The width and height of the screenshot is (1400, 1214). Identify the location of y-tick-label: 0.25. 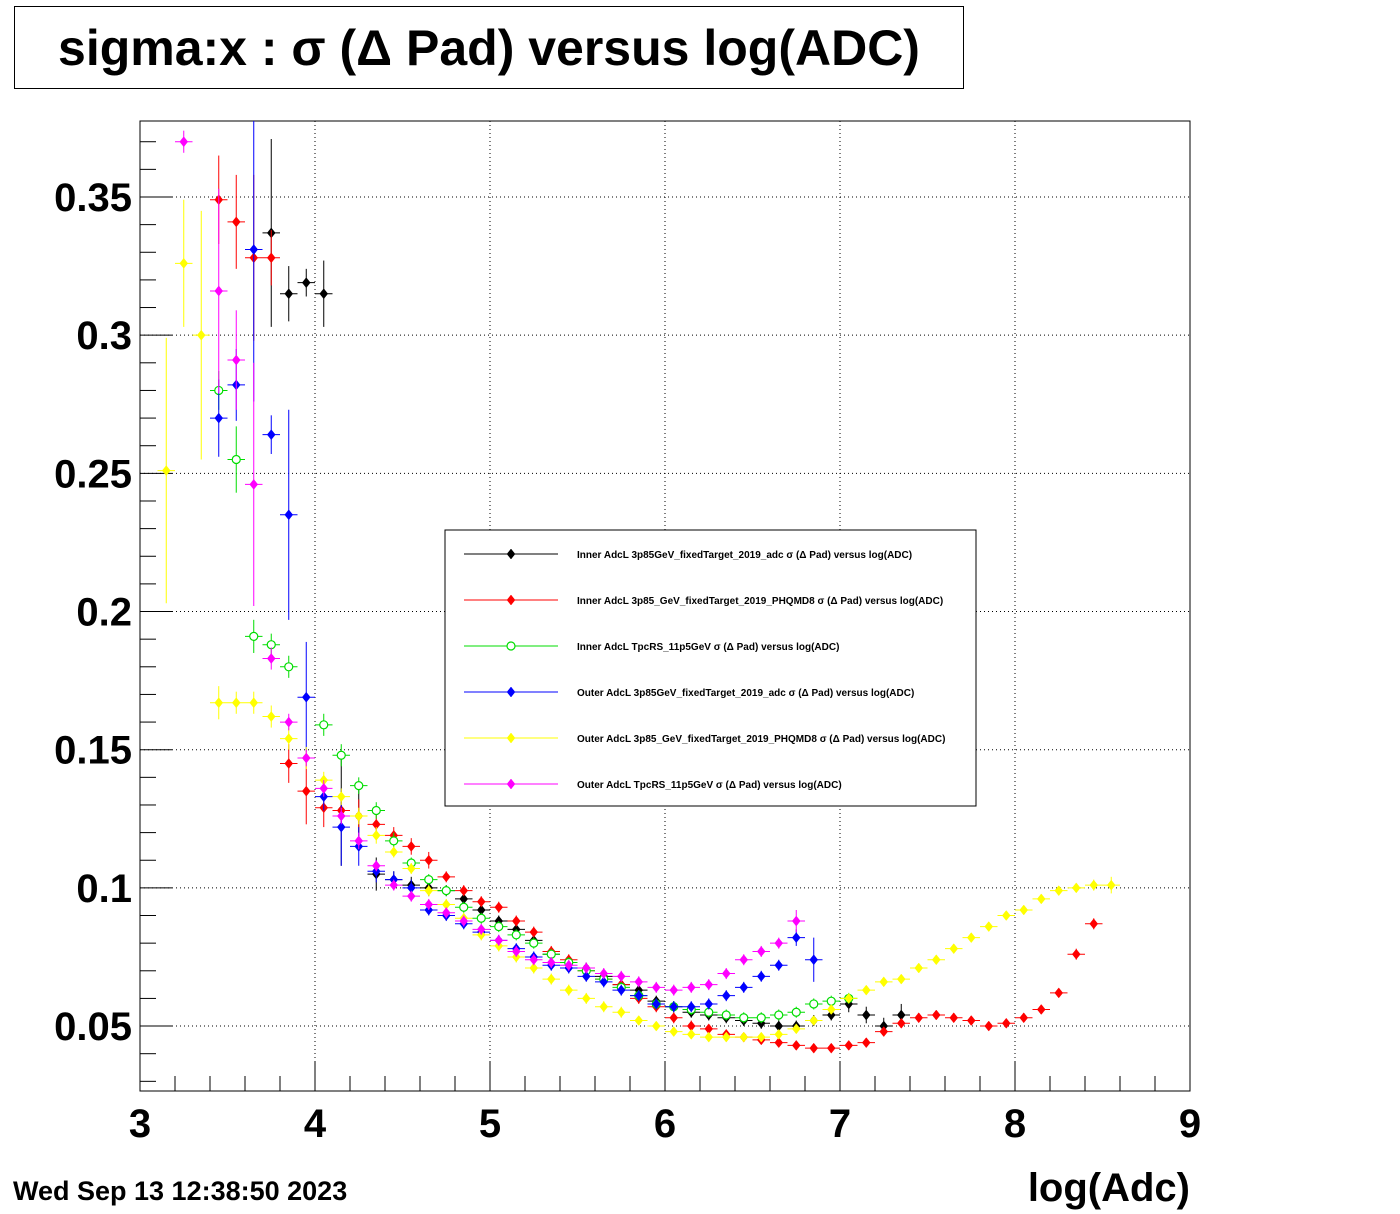
(93, 474).